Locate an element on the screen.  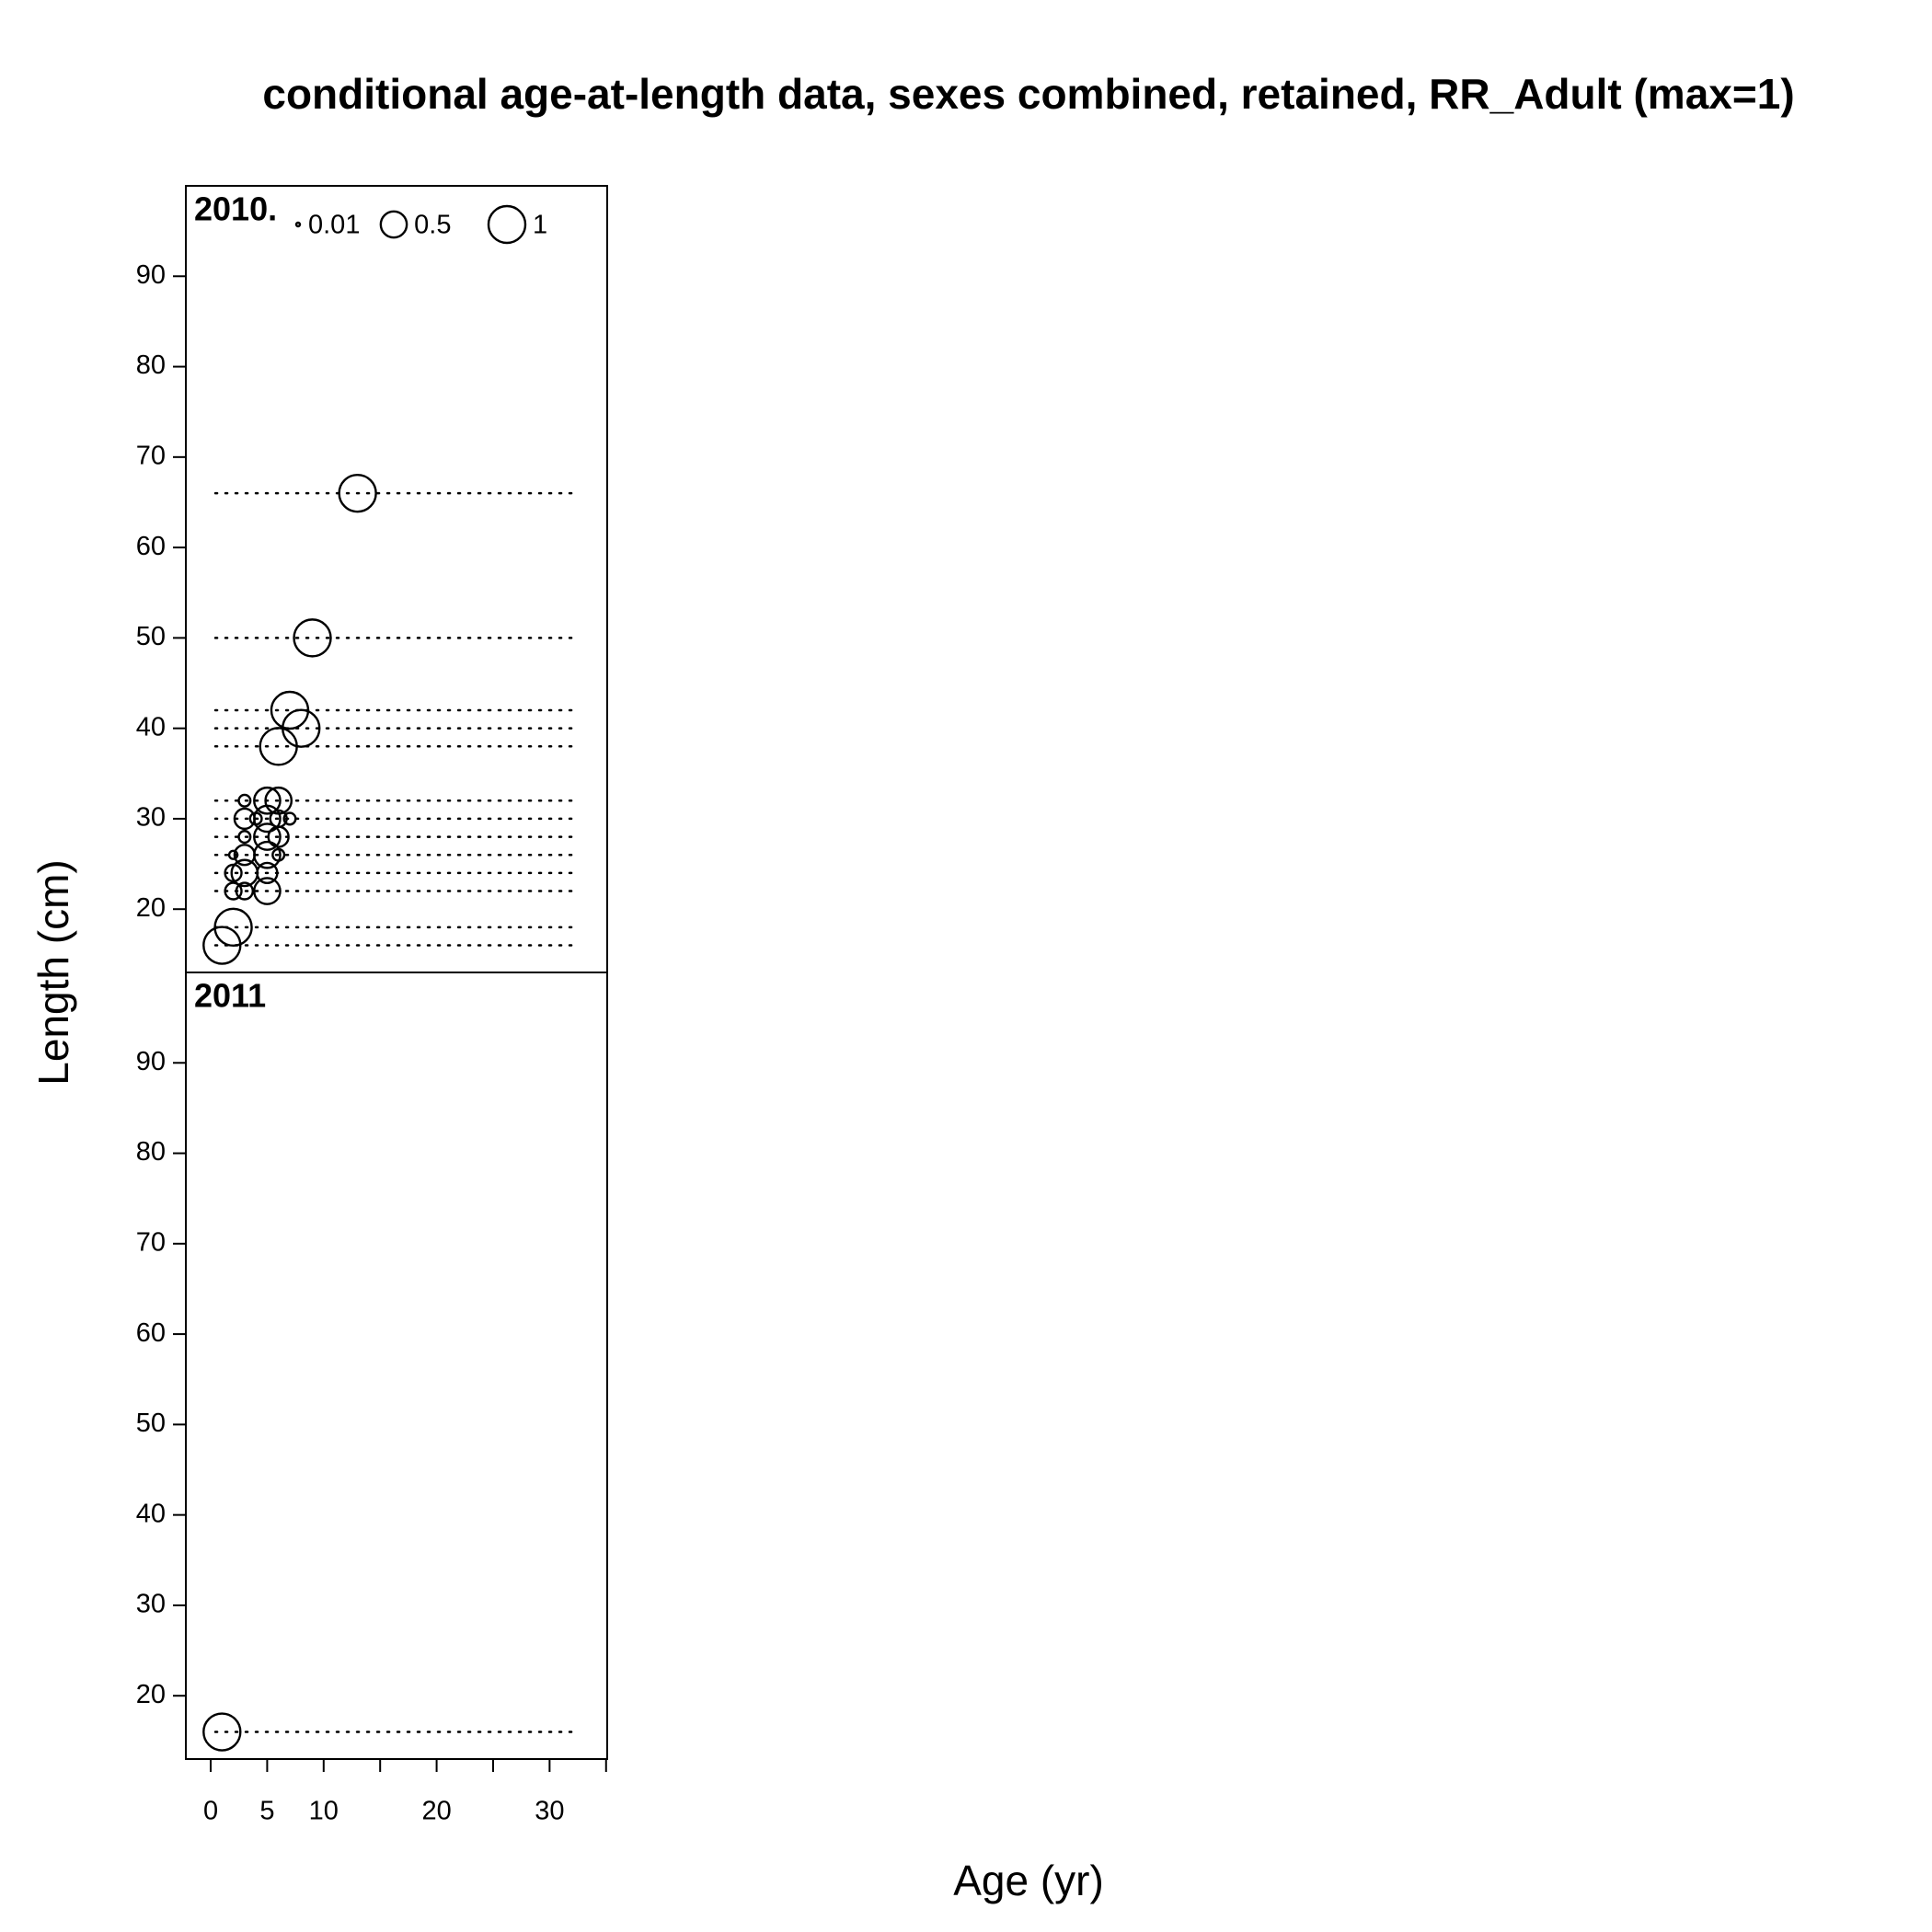
x-tick-label: 10 is located at coordinates (324, 1811).